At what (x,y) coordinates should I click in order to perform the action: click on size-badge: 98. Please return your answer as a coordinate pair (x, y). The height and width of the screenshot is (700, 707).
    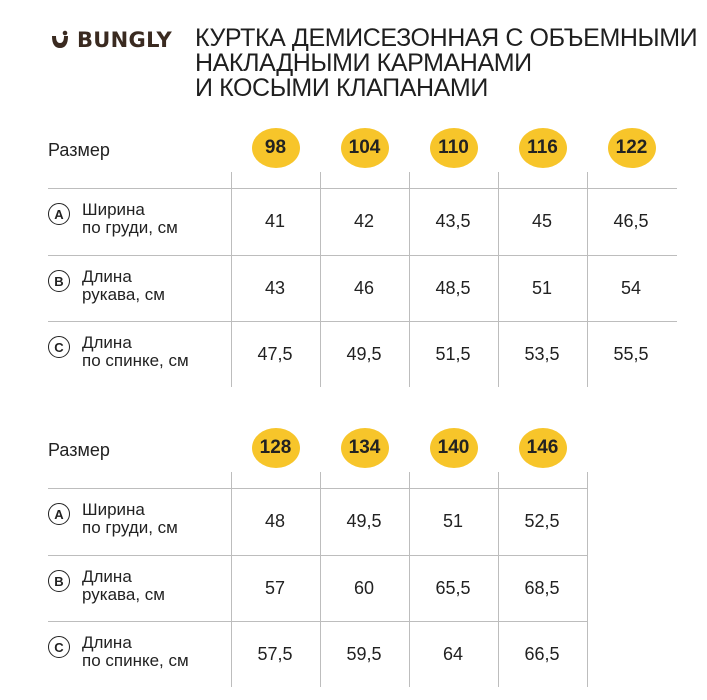
    Looking at the image, I should click on (275, 148).